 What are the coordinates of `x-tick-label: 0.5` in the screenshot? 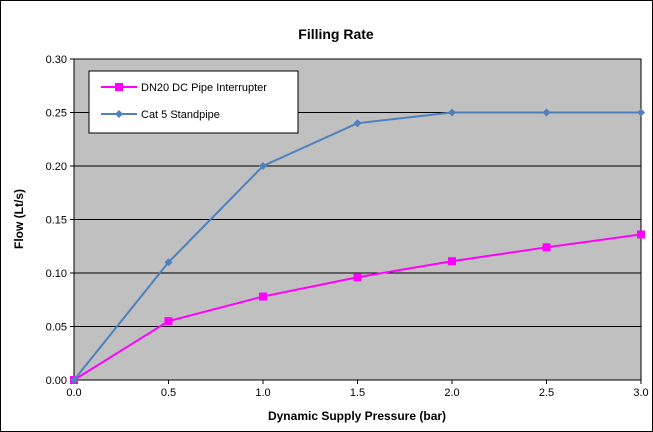 It's located at (168, 393).